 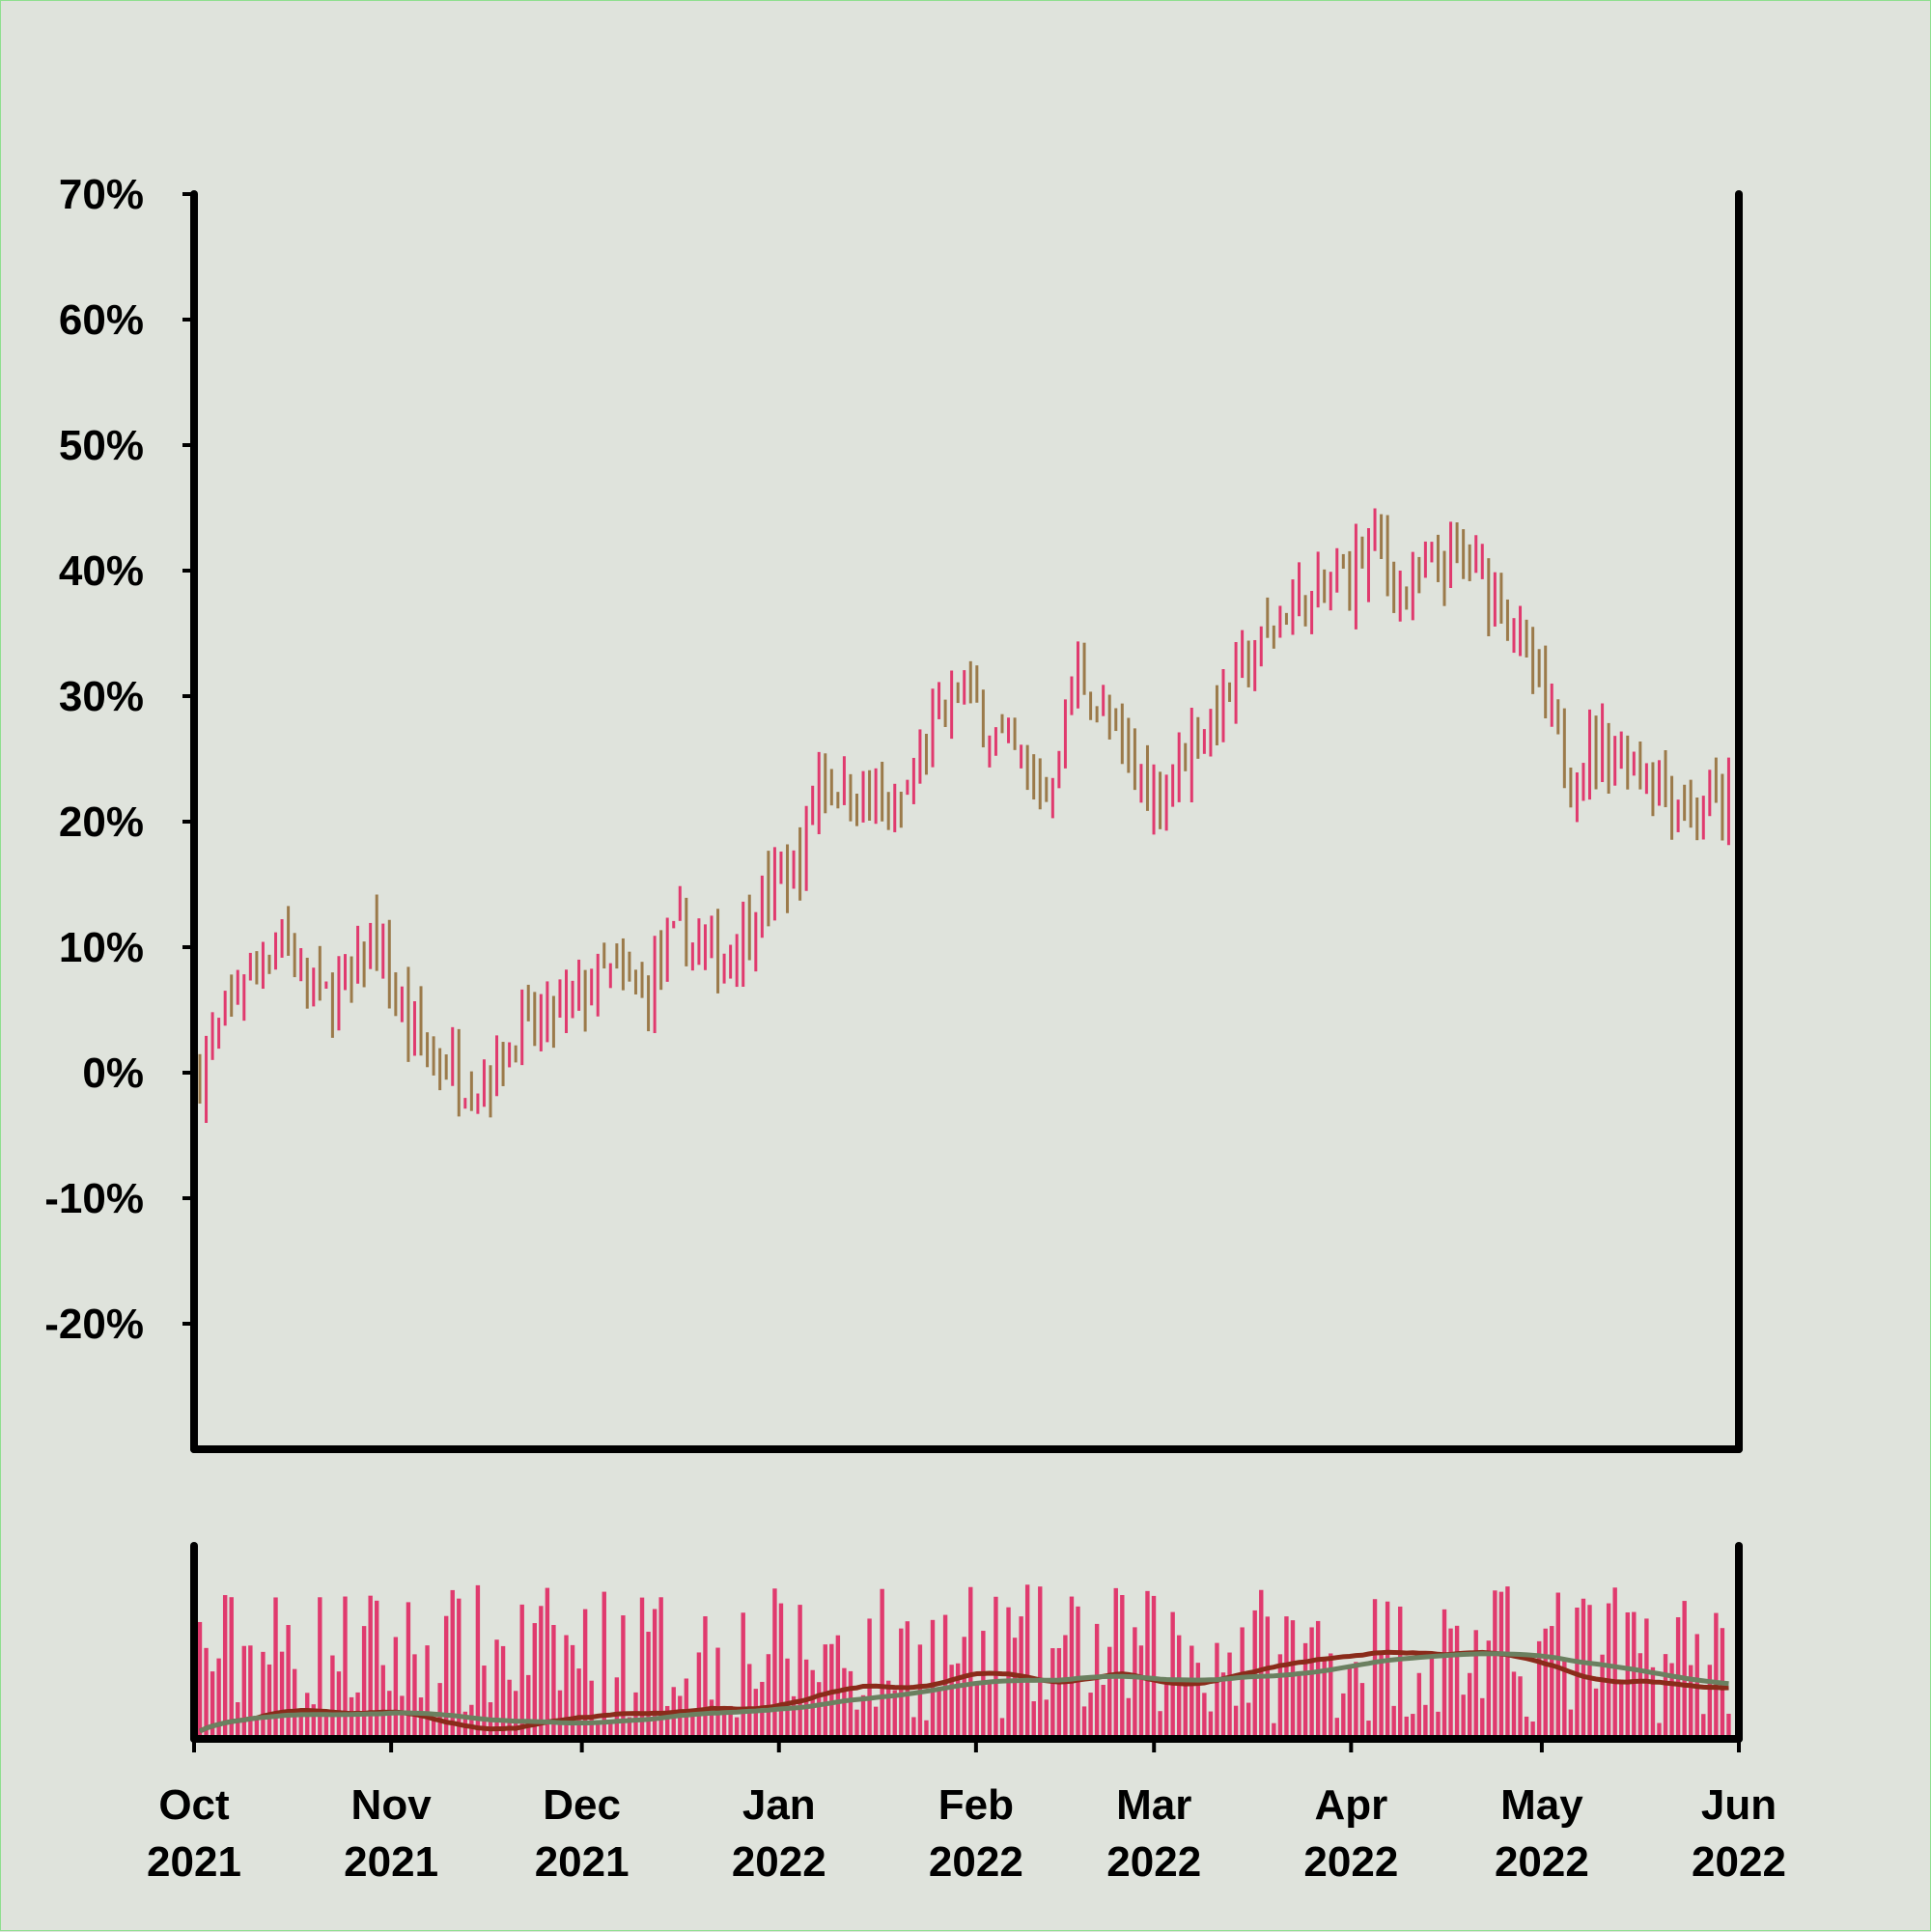 What do you see at coordinates (391, 1862) in the screenshot?
I see `x-tick-label-year: 2021` at bounding box center [391, 1862].